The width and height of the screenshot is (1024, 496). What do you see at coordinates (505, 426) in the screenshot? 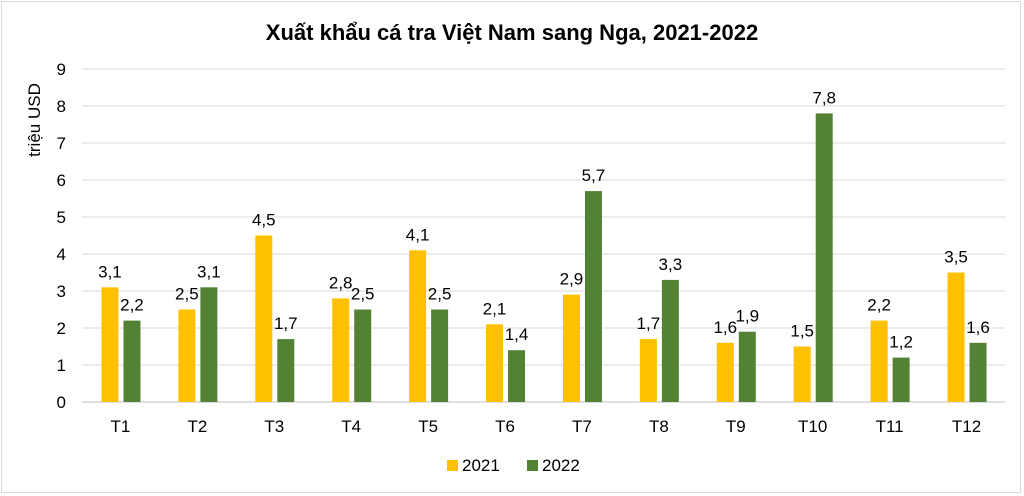
I see `x-tick-label: T6` at bounding box center [505, 426].